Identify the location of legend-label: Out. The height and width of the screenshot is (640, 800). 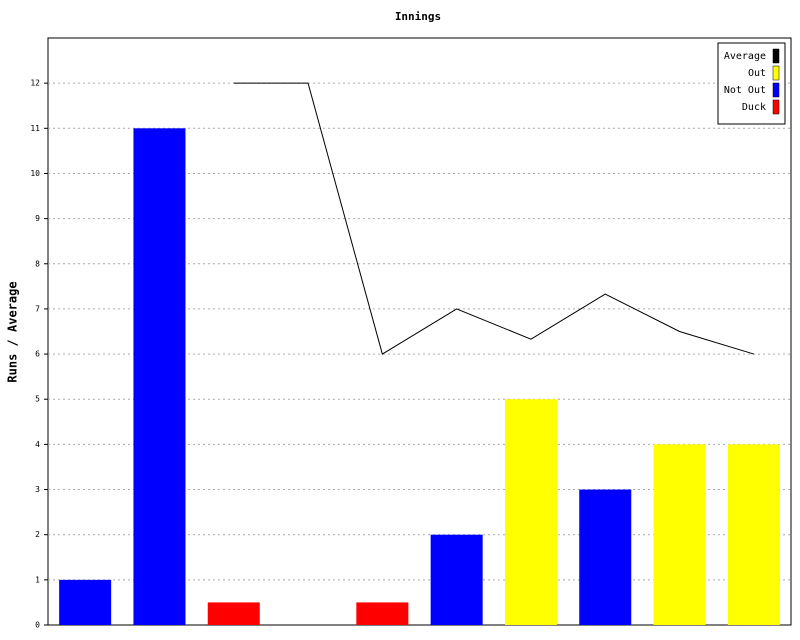
(757, 73).